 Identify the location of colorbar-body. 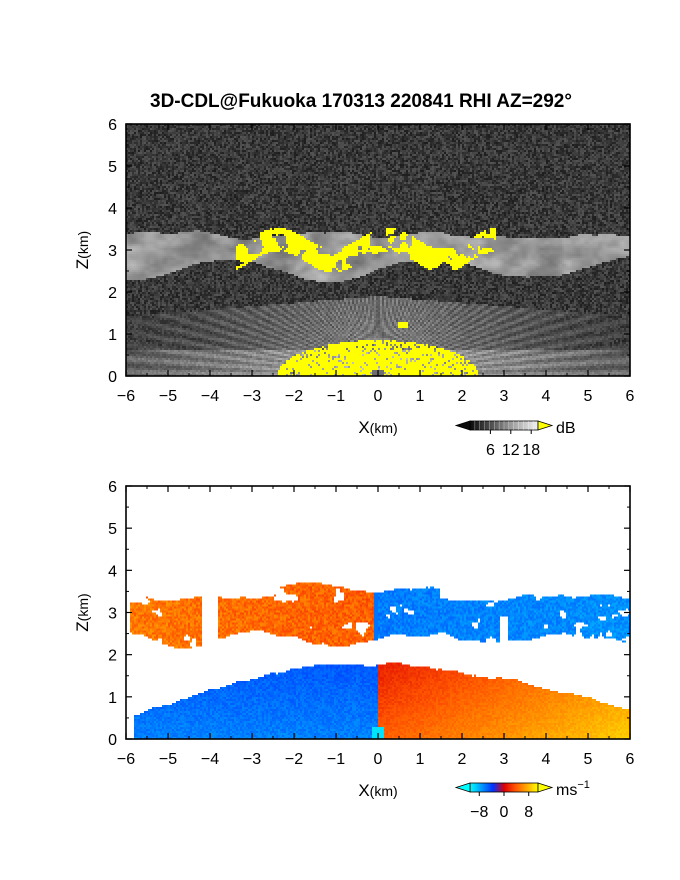
(504, 787).